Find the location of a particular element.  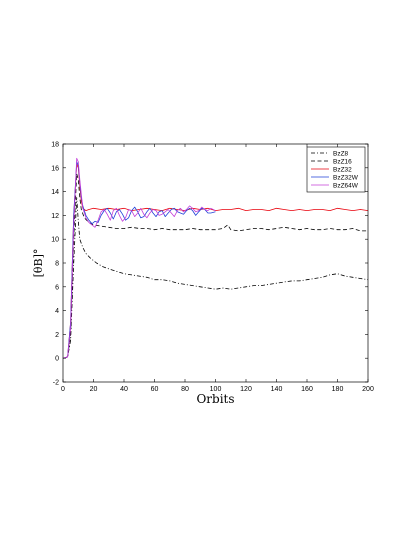

x-tick-label: 80 is located at coordinates (185, 389).